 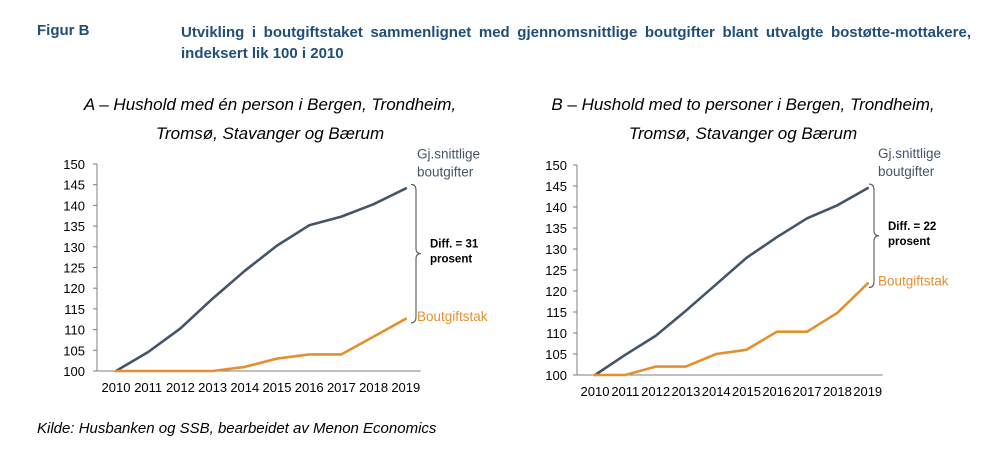 I want to click on panel-a-y-tick-label: 115, so click(x=74, y=309).